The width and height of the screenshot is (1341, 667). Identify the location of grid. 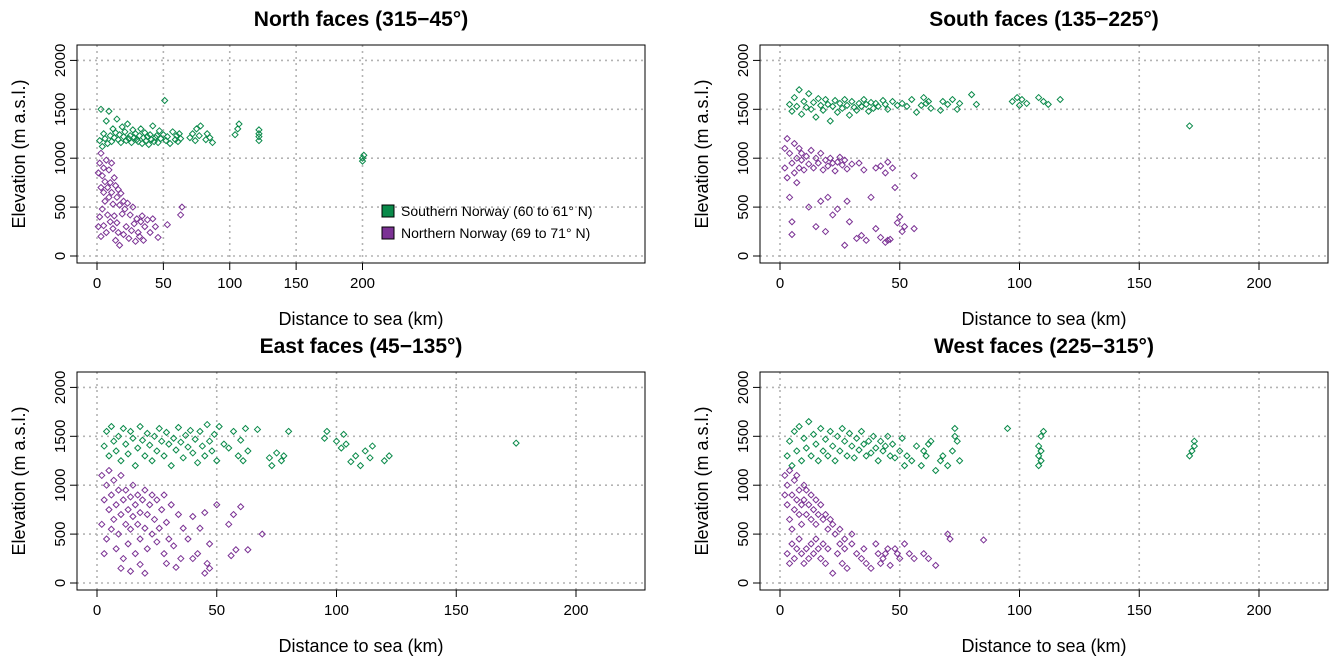
(1044, 154).